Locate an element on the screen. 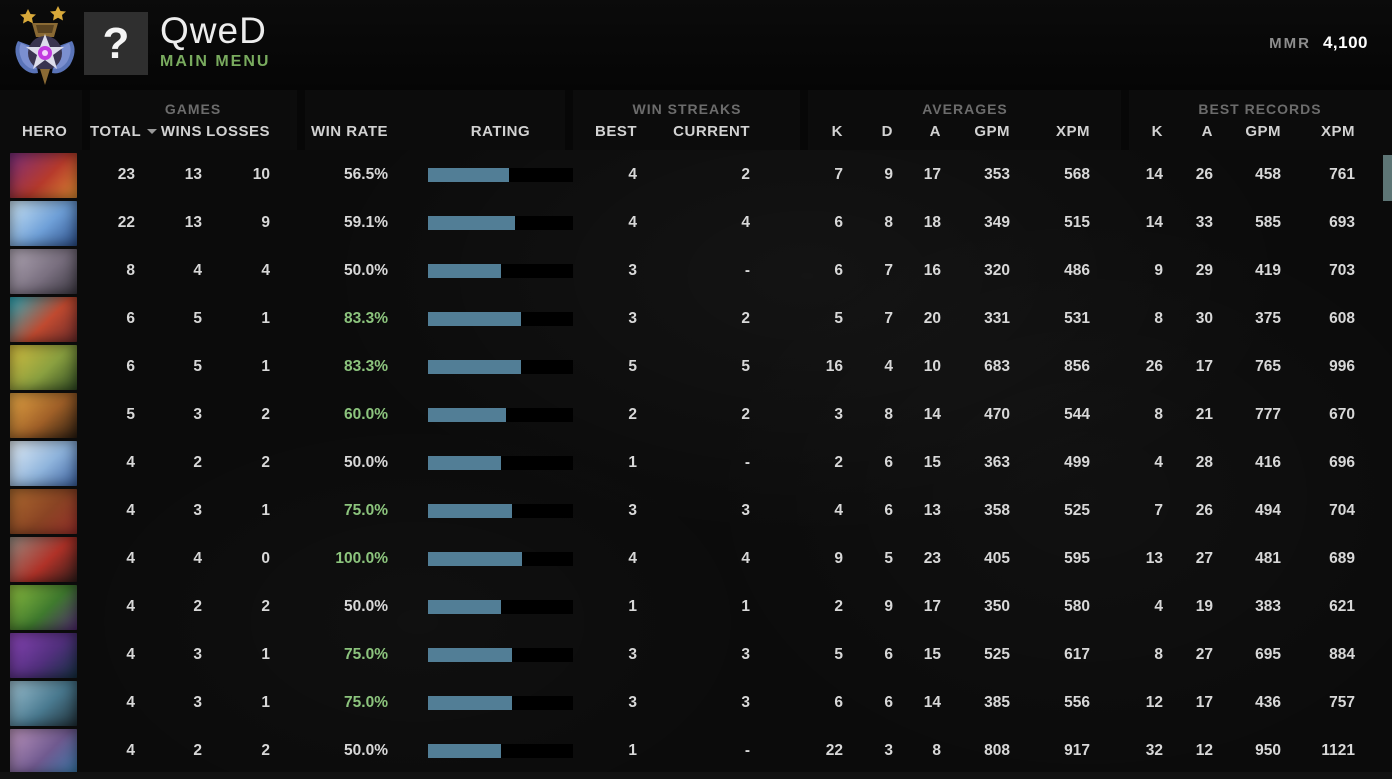 The height and width of the screenshot is (779, 1392). table-scrollbar is located at coordinates (1387, 464).